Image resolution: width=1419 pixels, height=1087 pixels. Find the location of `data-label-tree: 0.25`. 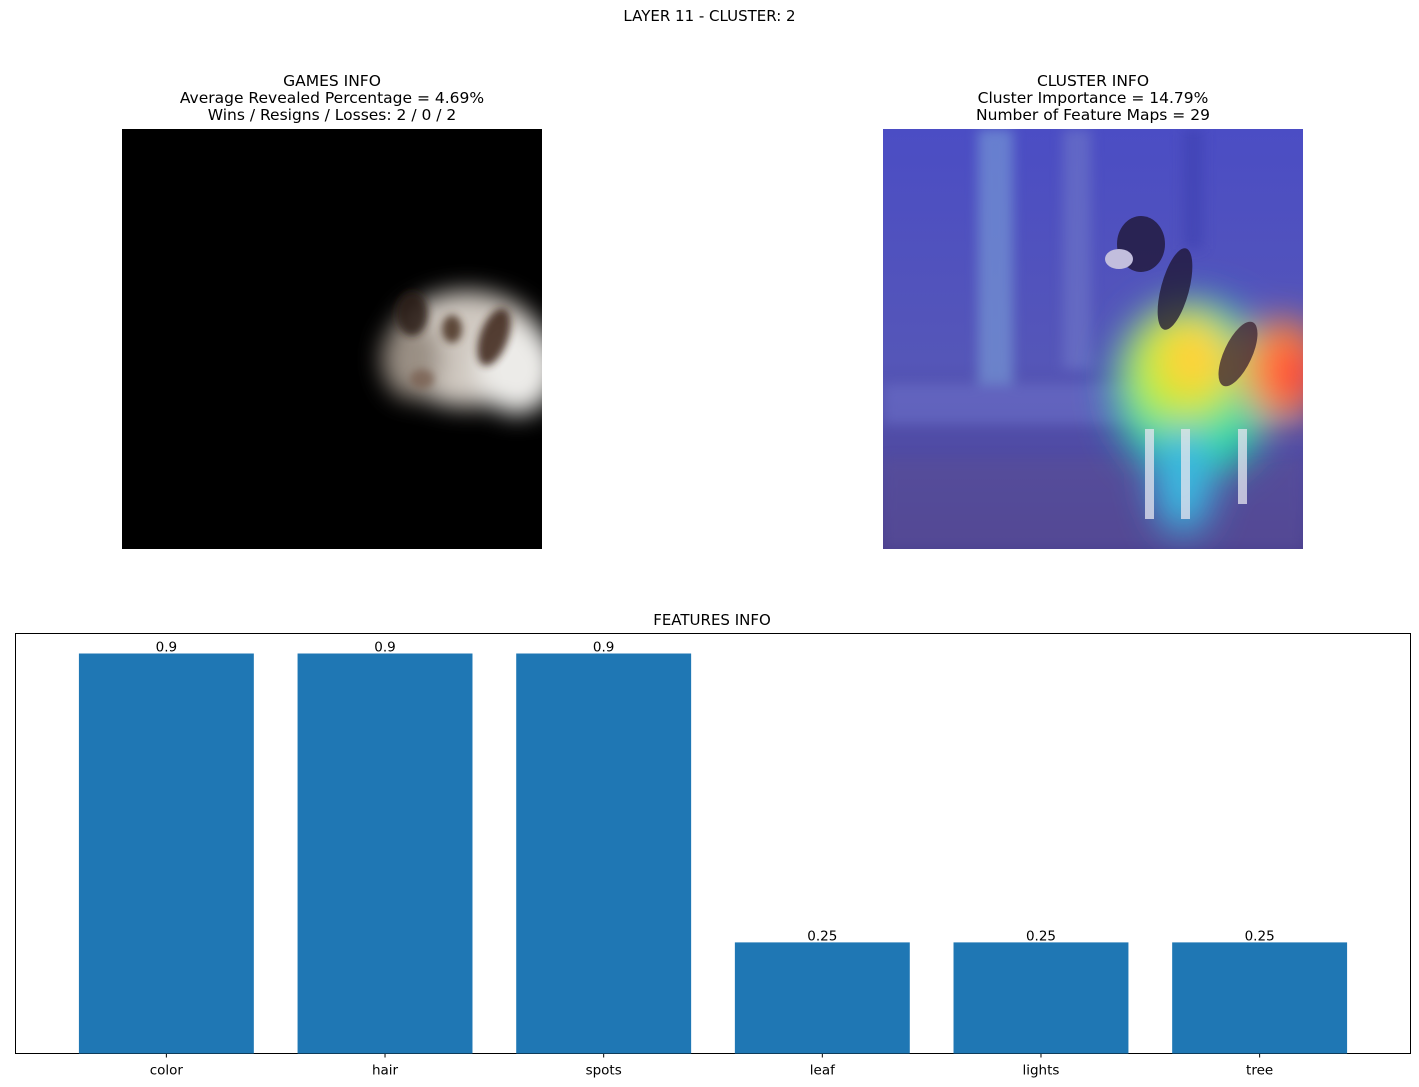

data-label-tree: 0.25 is located at coordinates (1260, 936).